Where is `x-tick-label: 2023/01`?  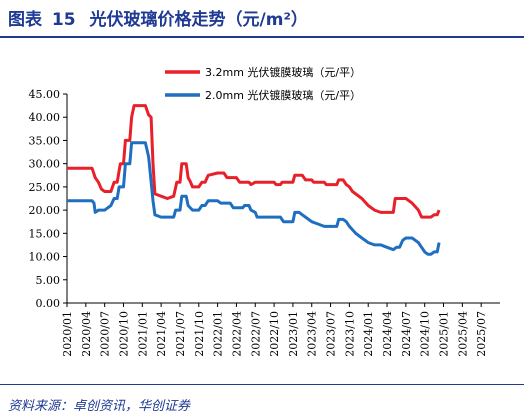 x-tick-label: 2023/01 is located at coordinates (293, 334).